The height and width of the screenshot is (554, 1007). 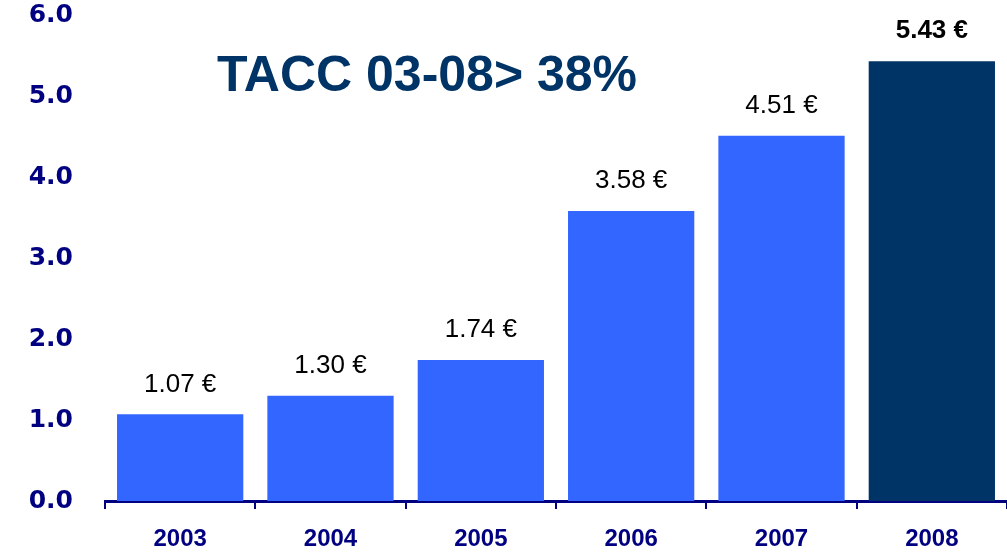 I want to click on x-tick-label: 2007, so click(x=781, y=538).